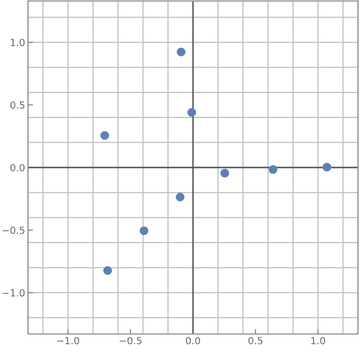 The image size is (360, 353). Describe the element at coordinates (17, 105) in the screenshot. I see `y-tick-label: 0.5` at that location.